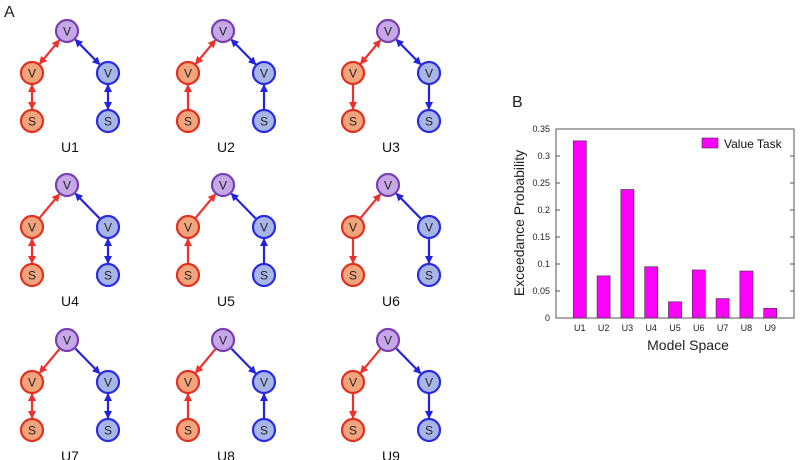  What do you see at coordinates (675, 324) in the screenshot?
I see `x-axis: U1 U2 U3 U4 U5 U6 U7 U8 U9` at bounding box center [675, 324].